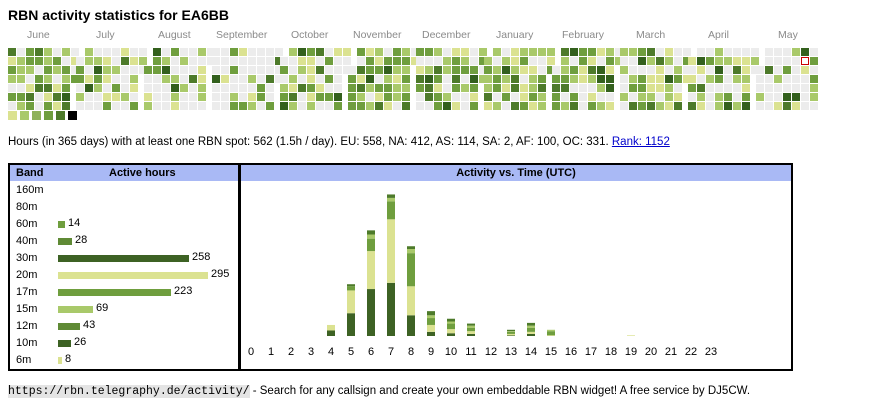  Describe the element at coordinates (411, 352) in the screenshot. I see `hour-tick-label: 8` at that location.